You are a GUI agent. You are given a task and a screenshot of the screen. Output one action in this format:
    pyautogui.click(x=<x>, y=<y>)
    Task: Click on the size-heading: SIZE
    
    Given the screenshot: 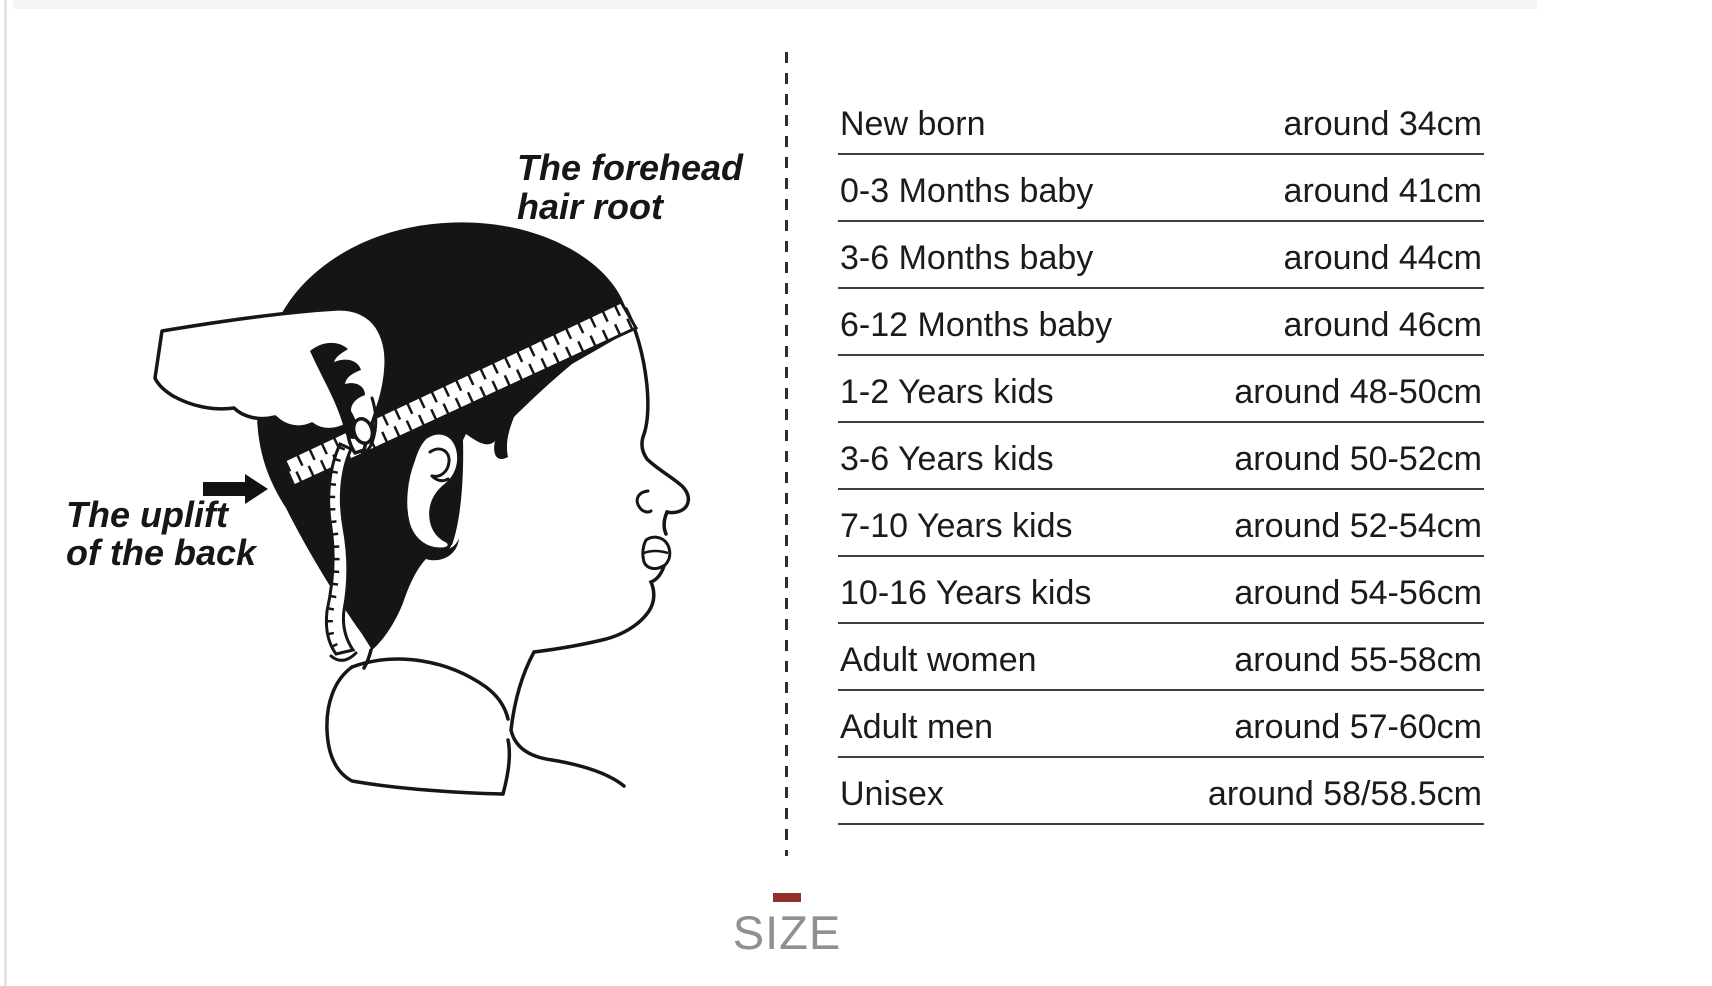 What is the action you would take?
    pyautogui.click(x=787, y=932)
    